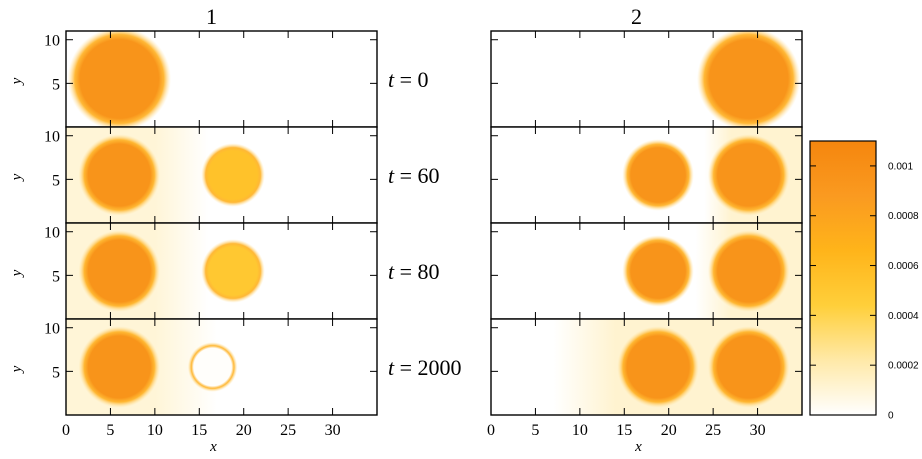 The image size is (922, 459). What do you see at coordinates (636, 16) in the screenshot?
I see `column-title-2: 2` at bounding box center [636, 16].